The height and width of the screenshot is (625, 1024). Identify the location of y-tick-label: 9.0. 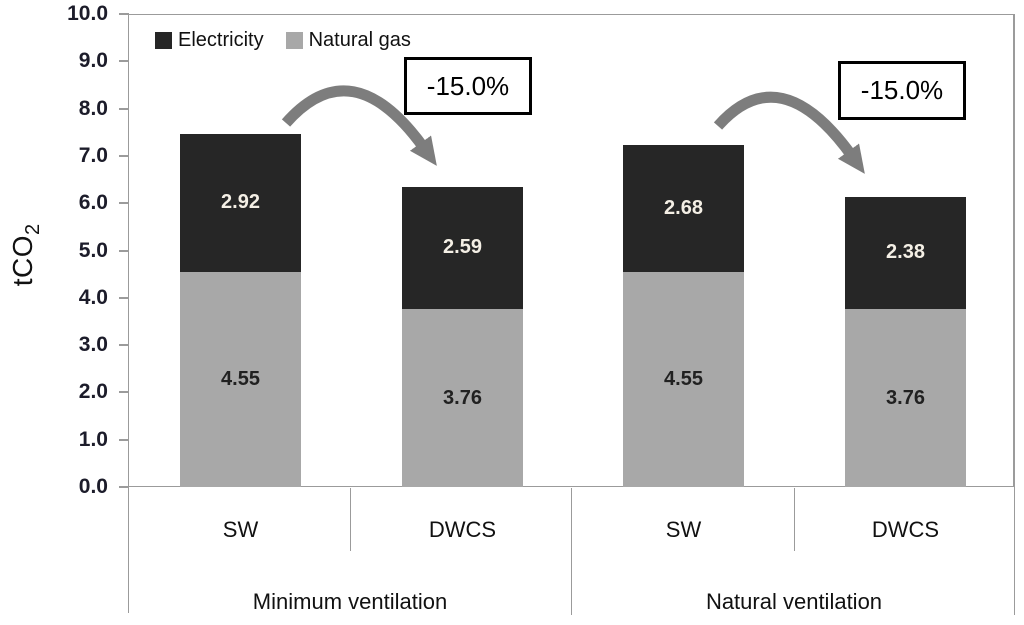
(93, 60).